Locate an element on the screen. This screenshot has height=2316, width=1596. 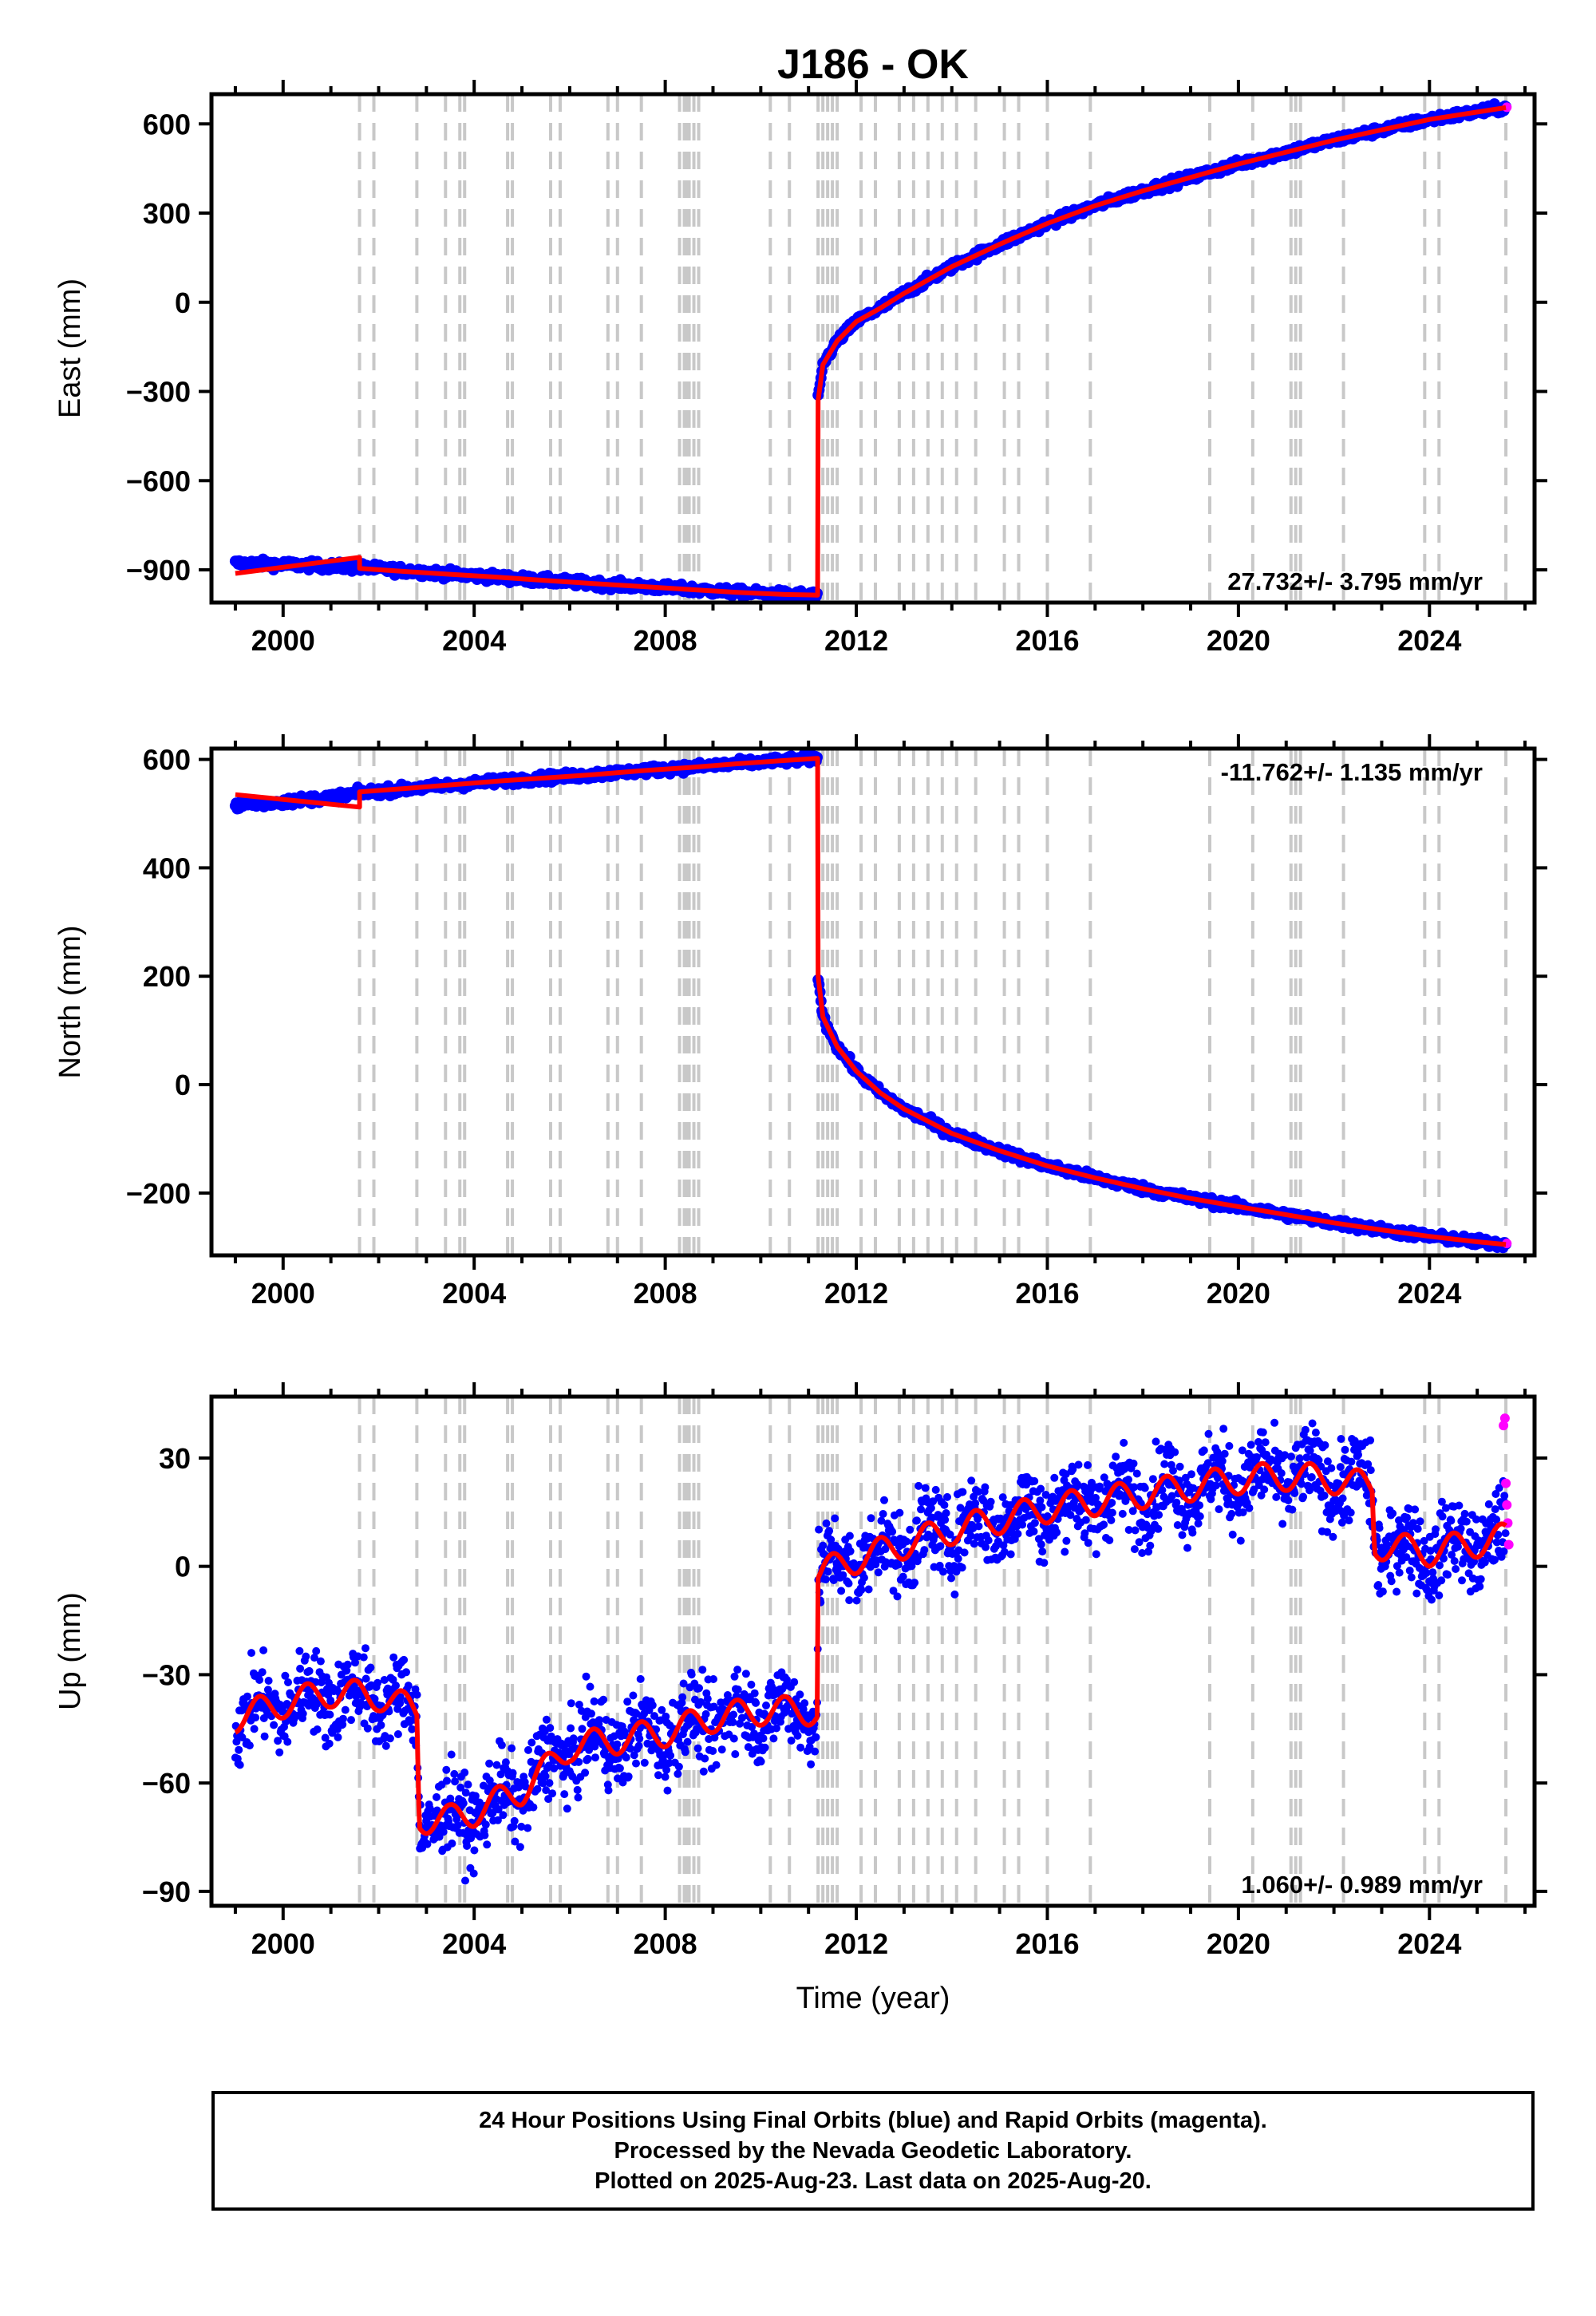
x-tick-label: 2004 is located at coordinates (474, 1293).